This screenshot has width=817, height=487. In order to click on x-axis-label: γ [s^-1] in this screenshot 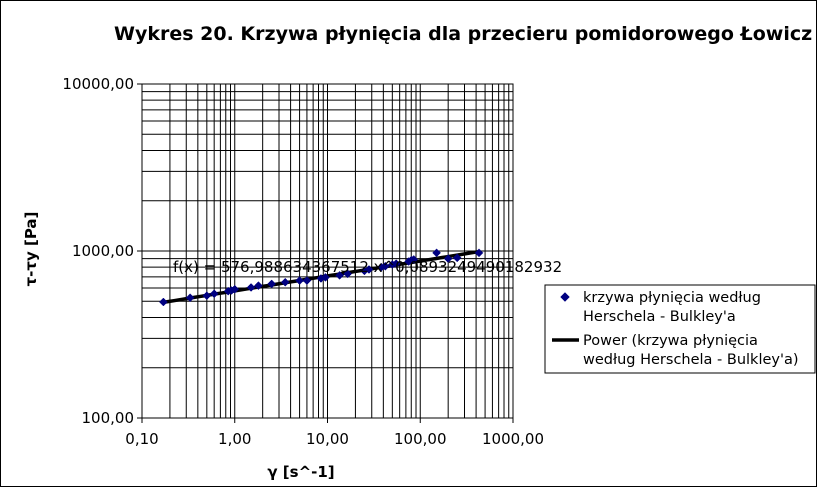, I will do `click(300, 472)`.